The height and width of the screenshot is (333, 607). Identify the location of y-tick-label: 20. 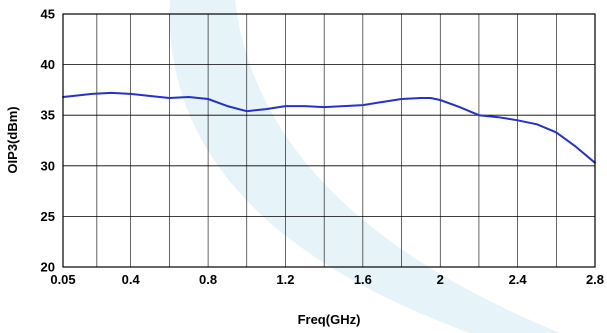
(48, 267).